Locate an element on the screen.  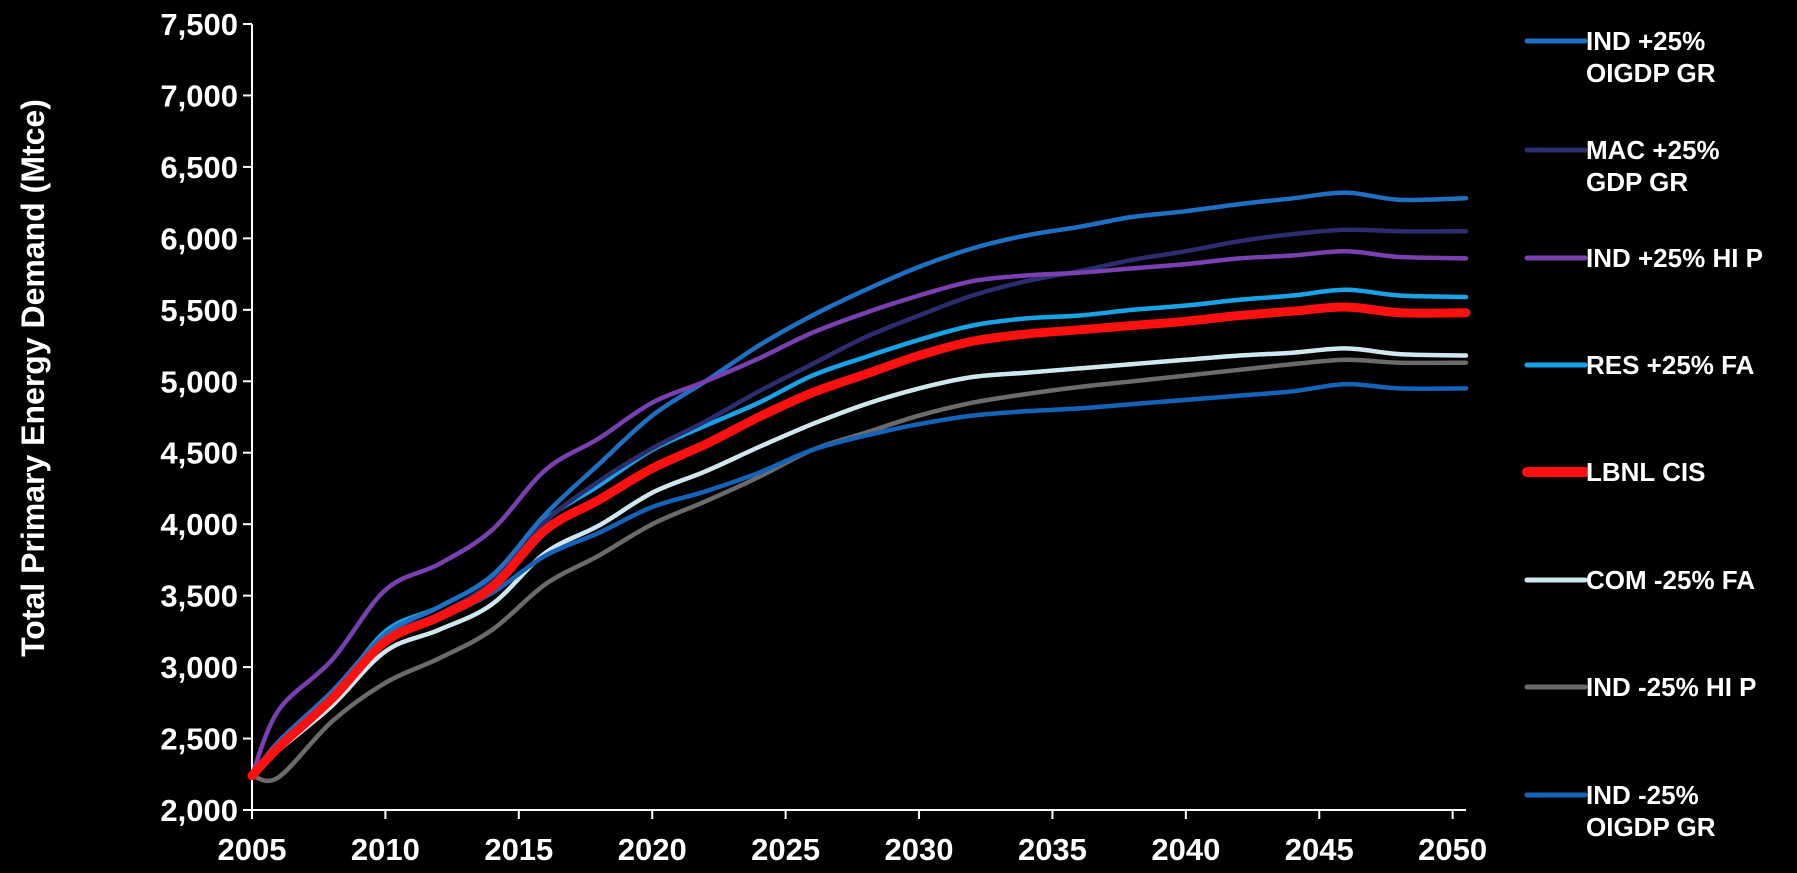
y-axis-label: Total Primary Energy Demand (Mtce) is located at coordinates (33, 378).